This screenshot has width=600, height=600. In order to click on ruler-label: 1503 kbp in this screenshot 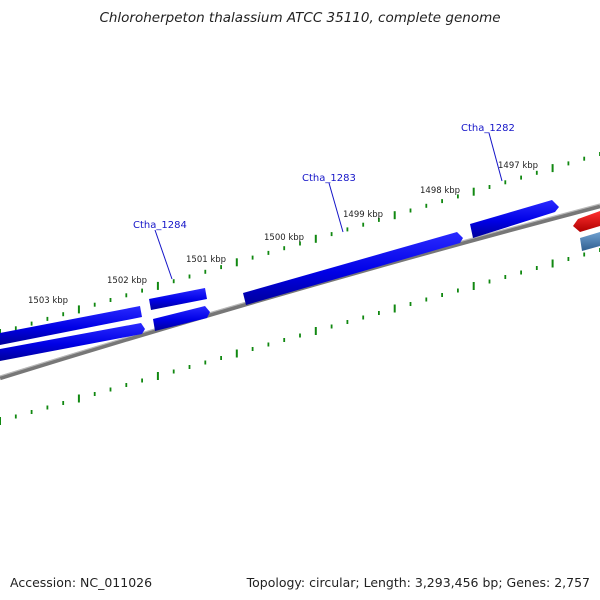, I will do `click(48, 301)`.